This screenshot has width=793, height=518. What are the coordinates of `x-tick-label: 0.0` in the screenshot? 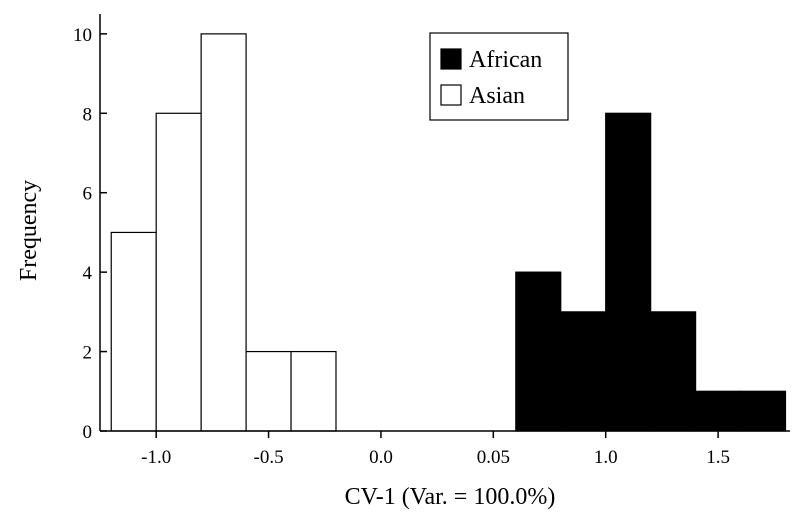 It's located at (381, 457).